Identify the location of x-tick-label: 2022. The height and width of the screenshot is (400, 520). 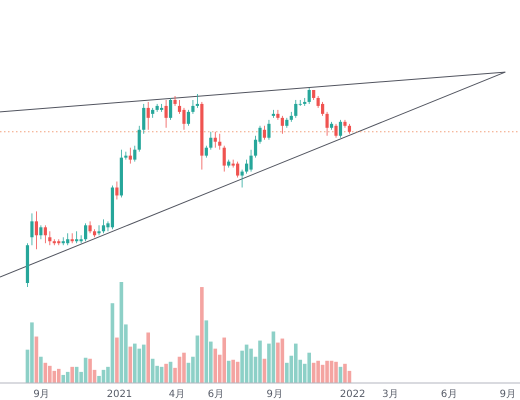
(353, 394).